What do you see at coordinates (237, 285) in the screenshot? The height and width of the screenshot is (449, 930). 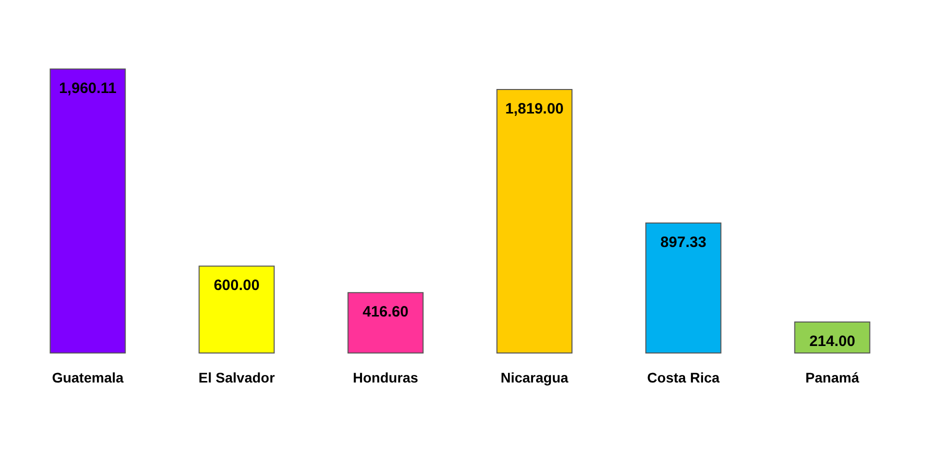 I see `data-label: 600.00` at bounding box center [237, 285].